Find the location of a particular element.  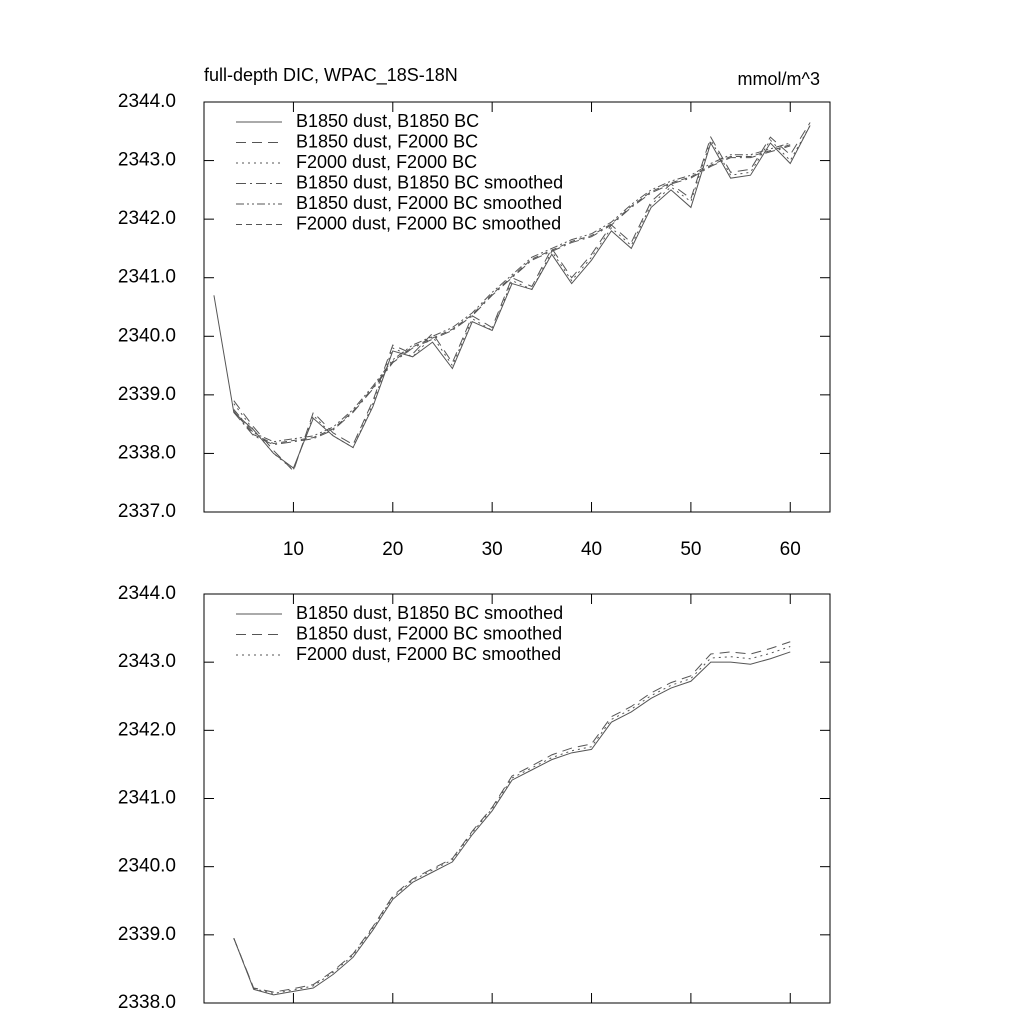

y-tick-label: 2337.0 is located at coordinates (147, 511).